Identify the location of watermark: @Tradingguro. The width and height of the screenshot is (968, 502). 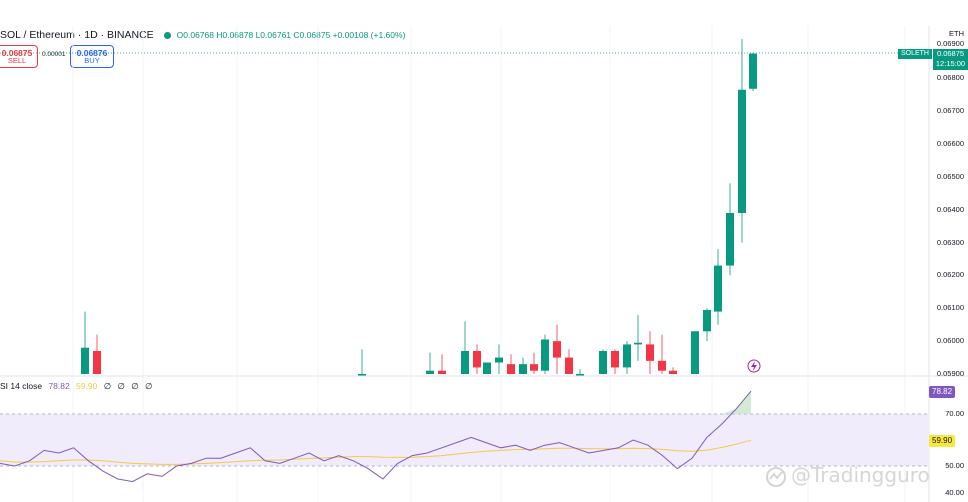
(847, 475).